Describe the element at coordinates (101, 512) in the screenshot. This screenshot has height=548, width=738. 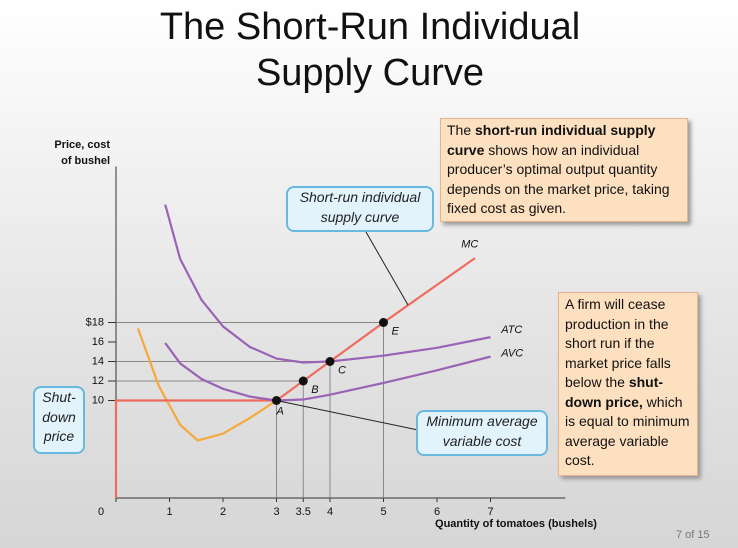
I see `x-tick-label: 0` at that location.